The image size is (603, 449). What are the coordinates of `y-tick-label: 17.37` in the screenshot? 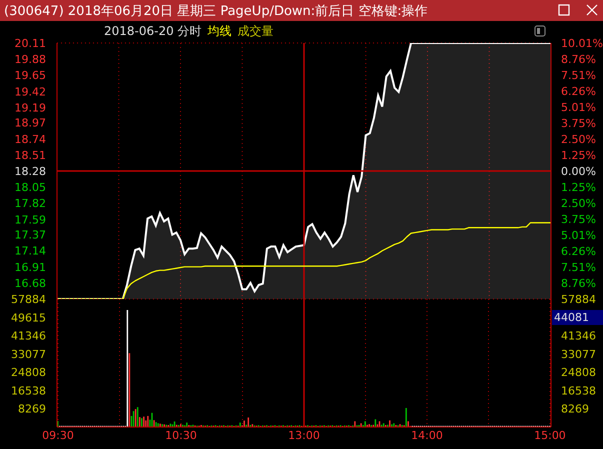 It's located at (30, 235).